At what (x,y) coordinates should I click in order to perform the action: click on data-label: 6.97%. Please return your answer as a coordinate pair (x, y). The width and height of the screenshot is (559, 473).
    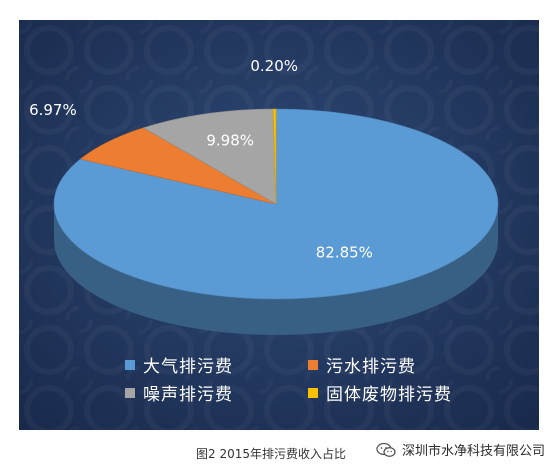
    Looking at the image, I should click on (53, 110).